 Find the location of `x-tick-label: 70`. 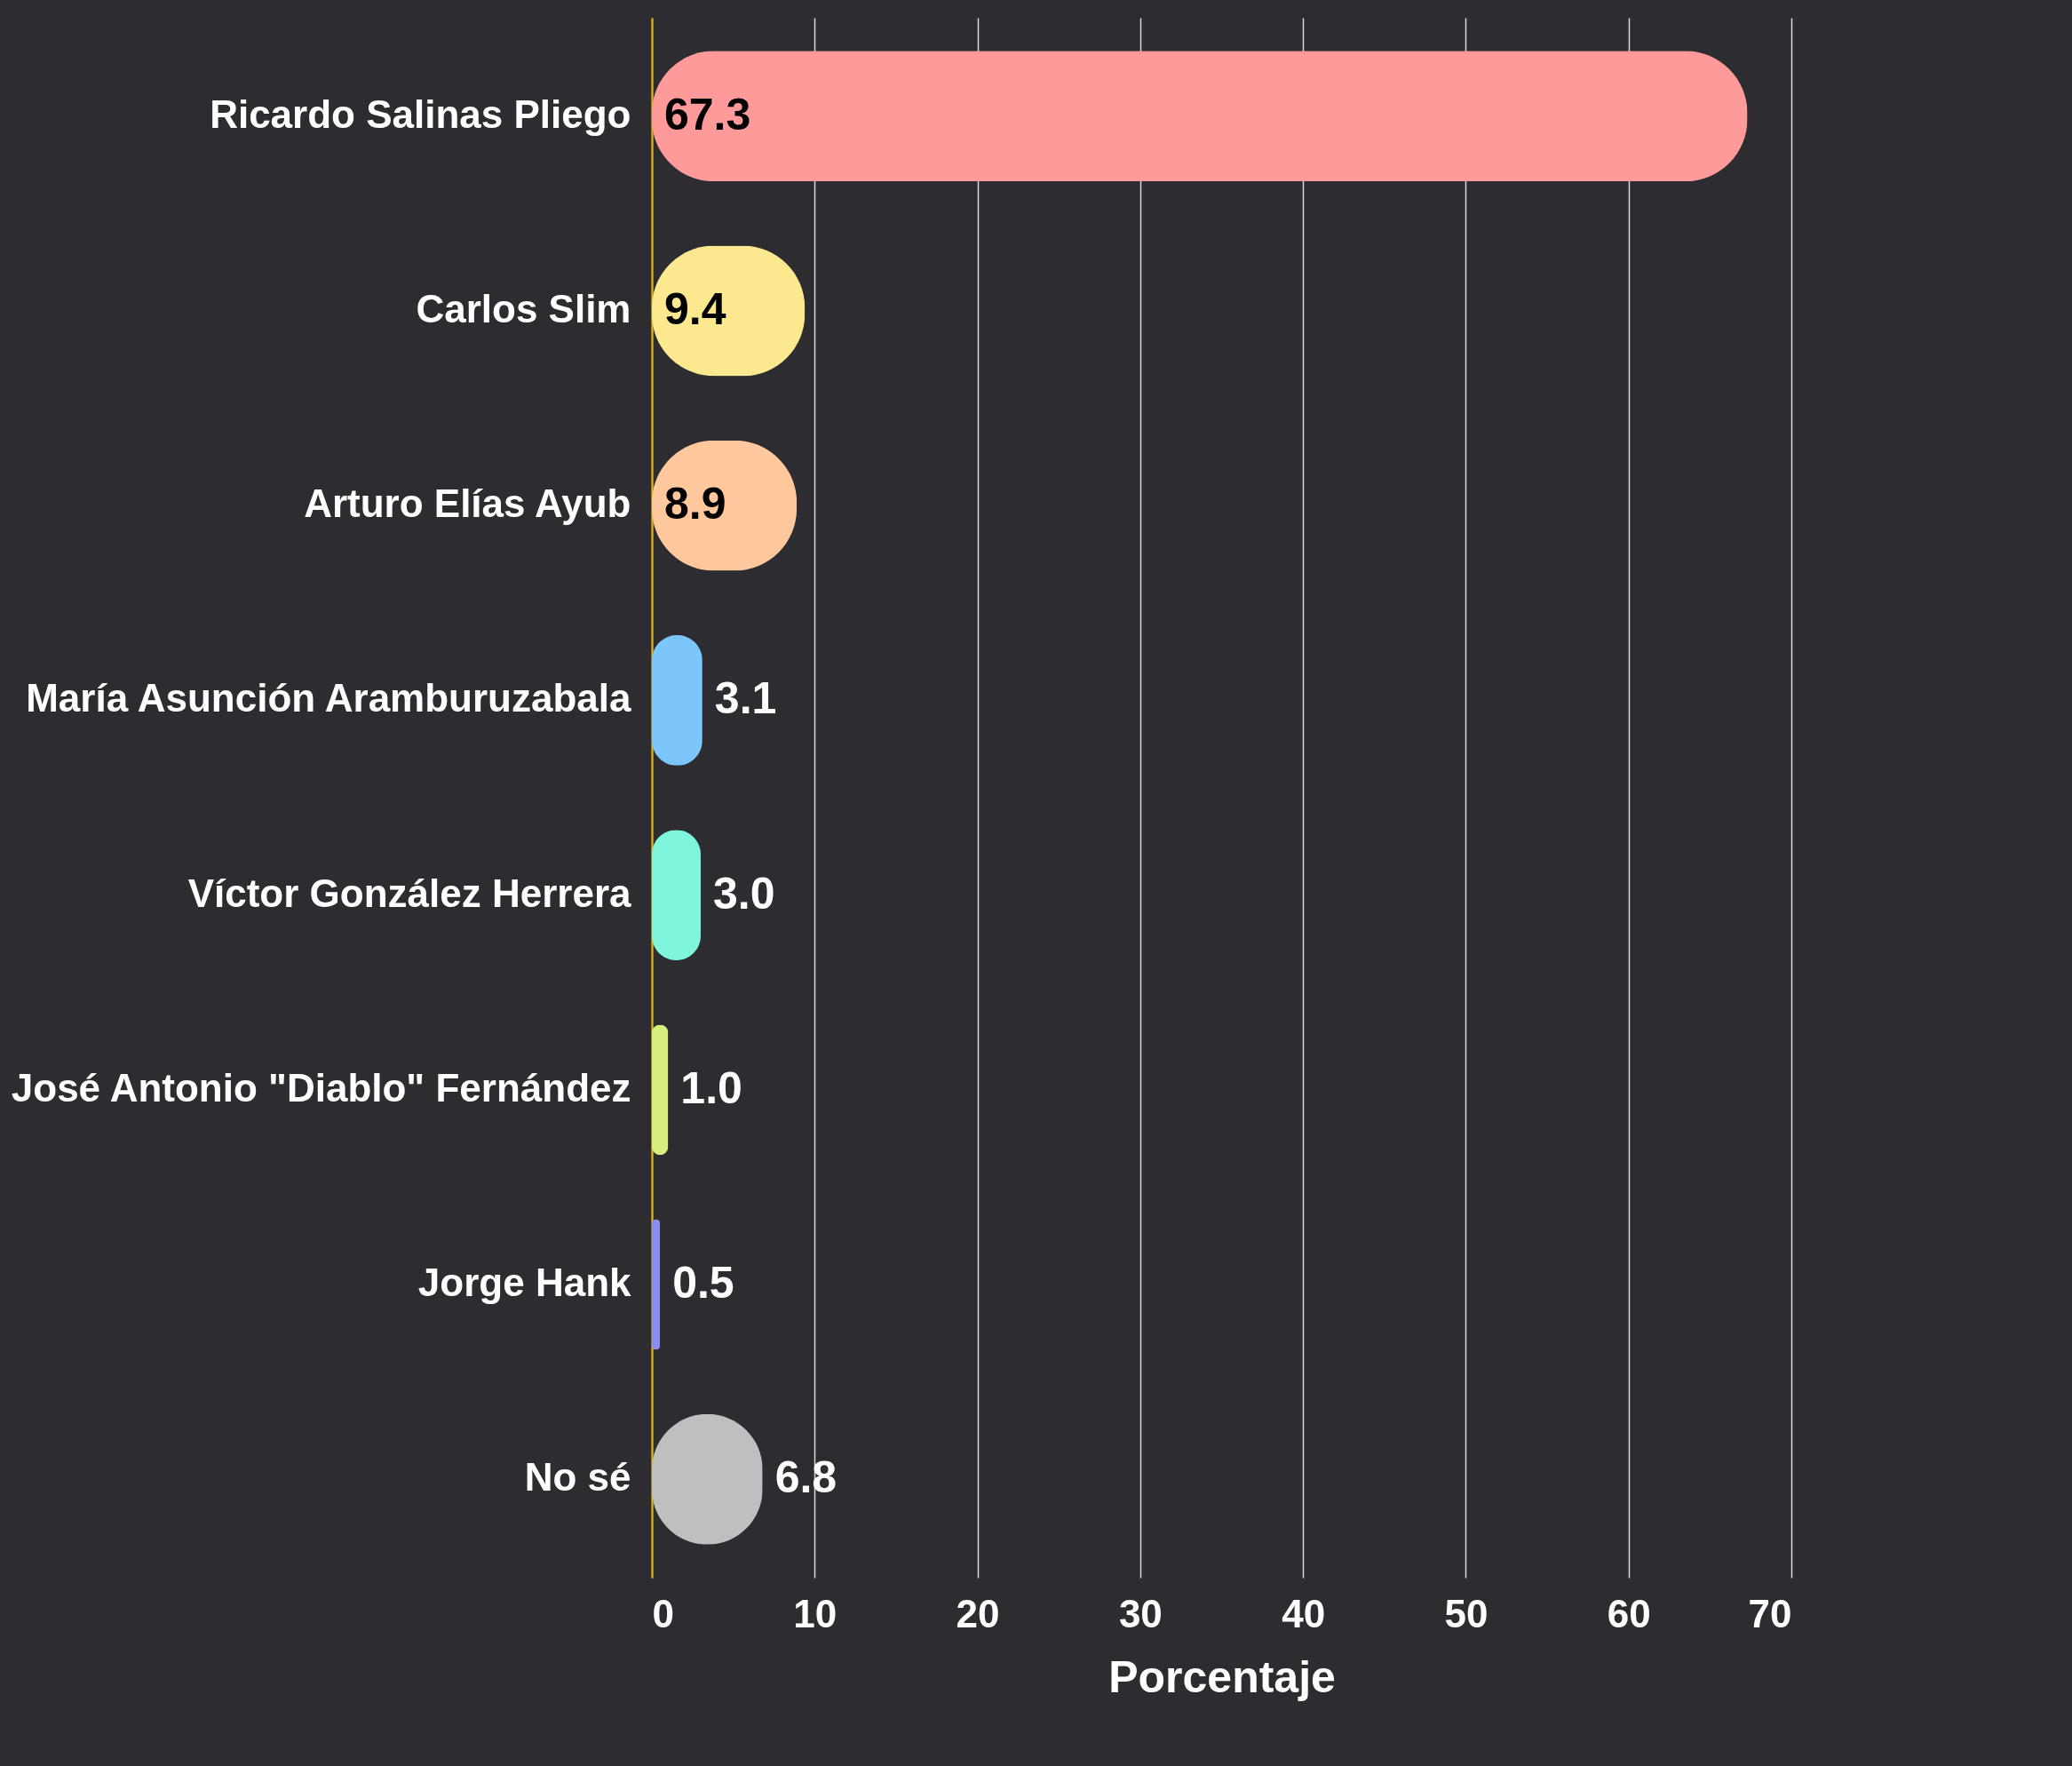

x-tick-label: 70 is located at coordinates (1770, 1613).